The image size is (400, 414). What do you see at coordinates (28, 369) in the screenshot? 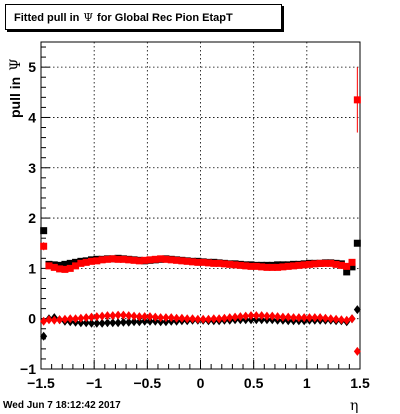
I see `y-tick-label: −1` at bounding box center [28, 369].